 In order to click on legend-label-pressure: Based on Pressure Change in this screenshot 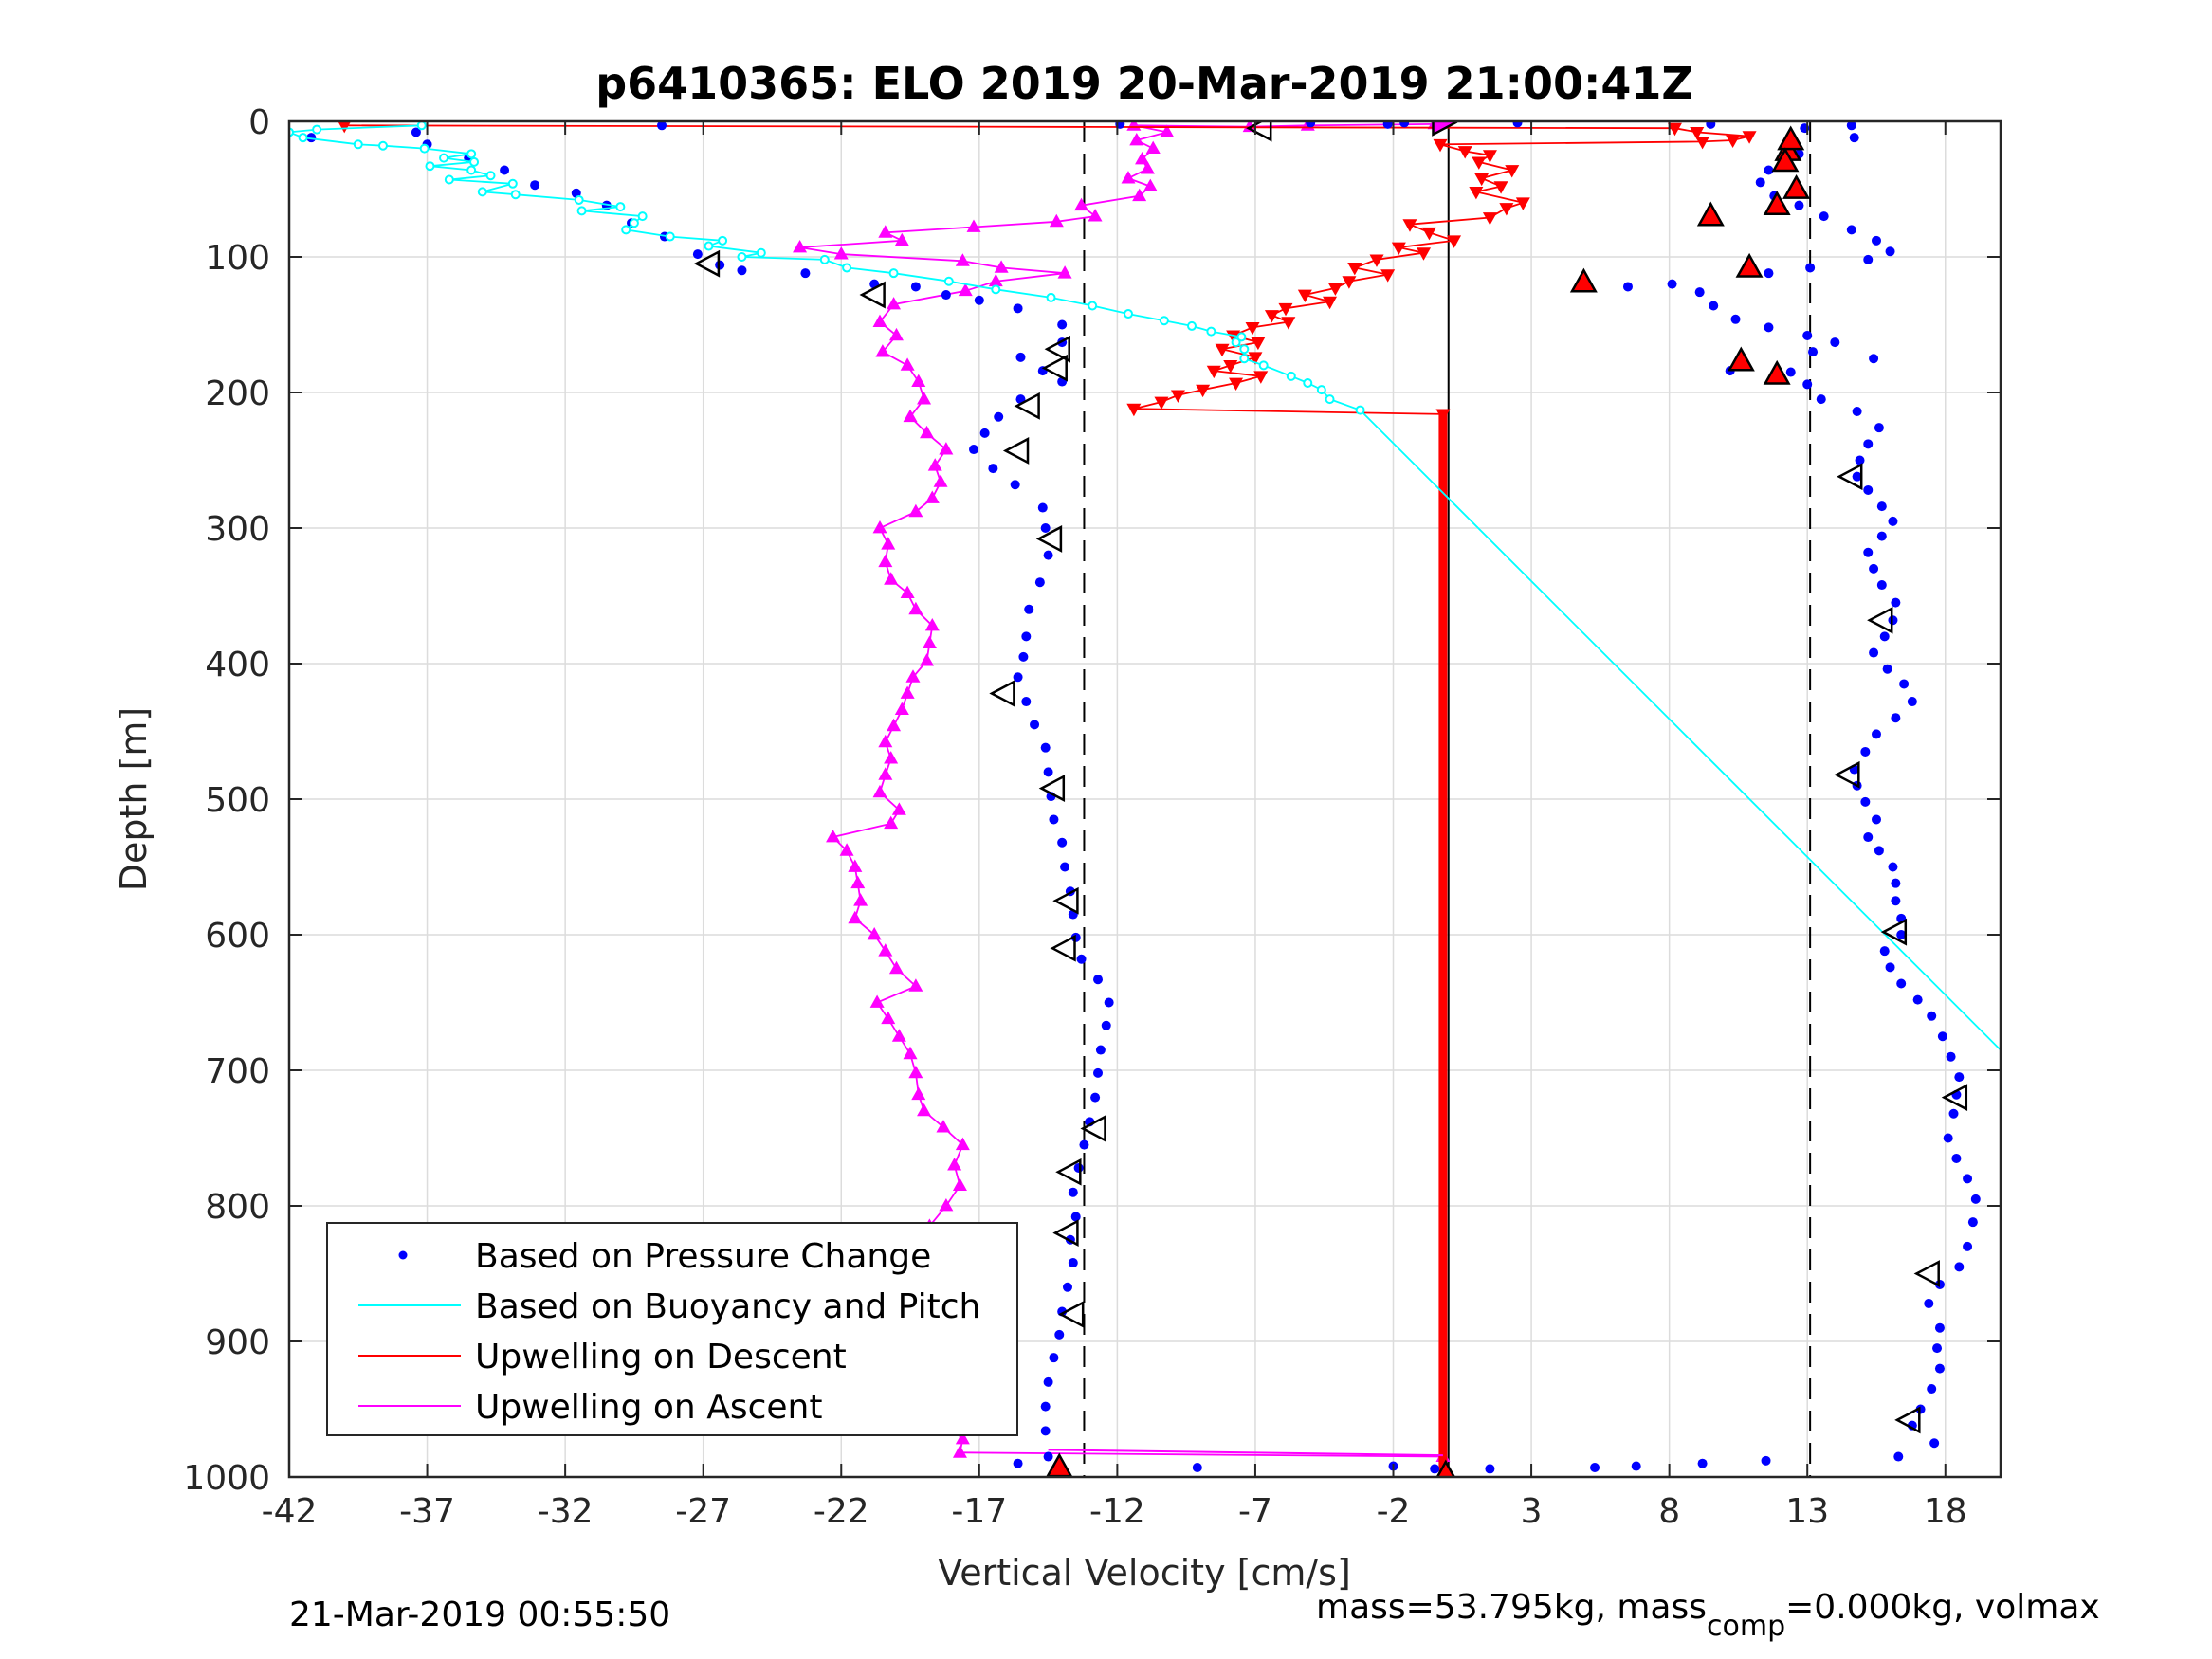, I will do `click(703, 1256)`.